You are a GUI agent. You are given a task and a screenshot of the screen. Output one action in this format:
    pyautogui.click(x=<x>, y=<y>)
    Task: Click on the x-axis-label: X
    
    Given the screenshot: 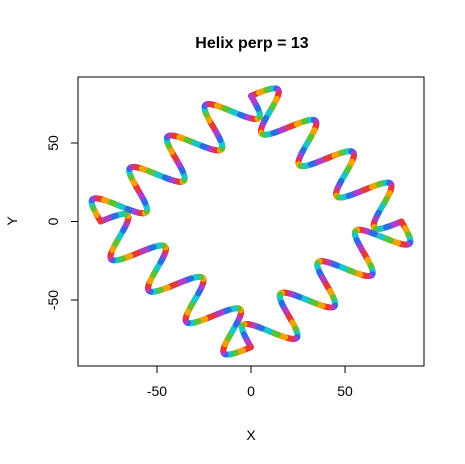 What is the action you would take?
    pyautogui.click(x=251, y=435)
    